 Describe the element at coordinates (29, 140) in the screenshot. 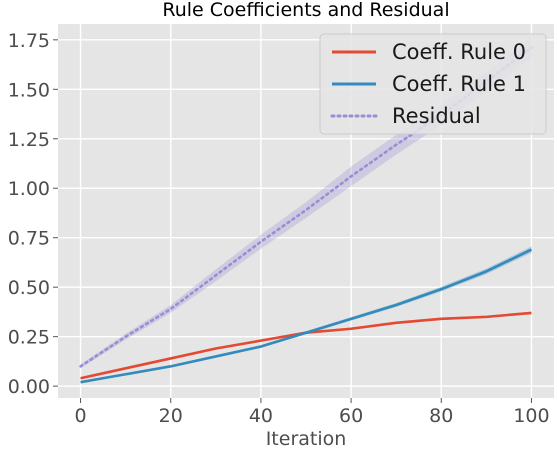

I see `y-tick-label: 1.25` at that location.